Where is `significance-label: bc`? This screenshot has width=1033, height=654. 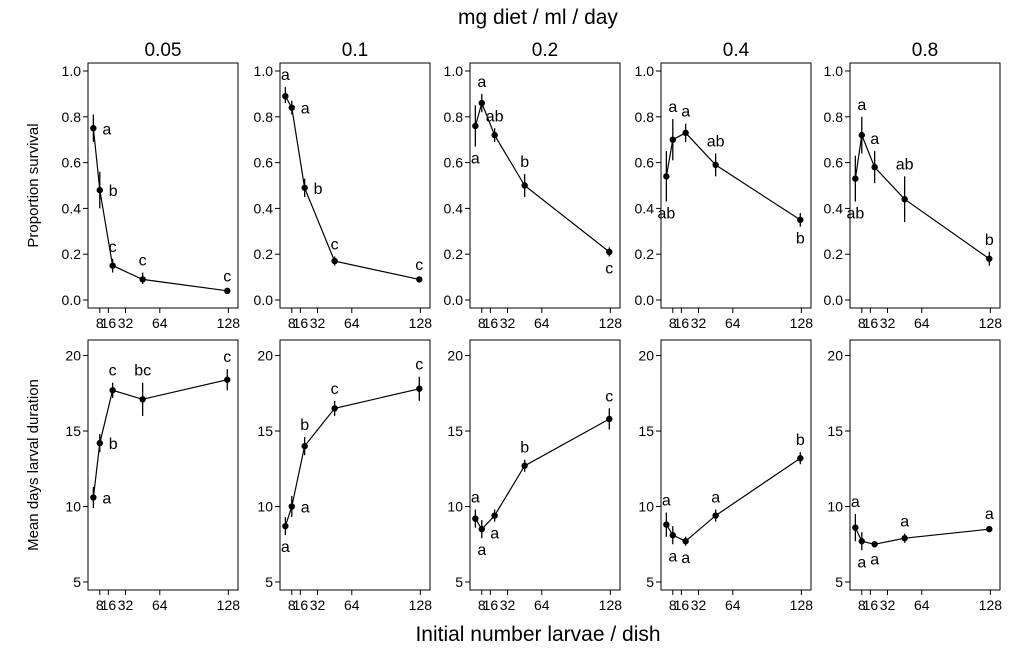
significance-label: bc is located at coordinates (142, 371).